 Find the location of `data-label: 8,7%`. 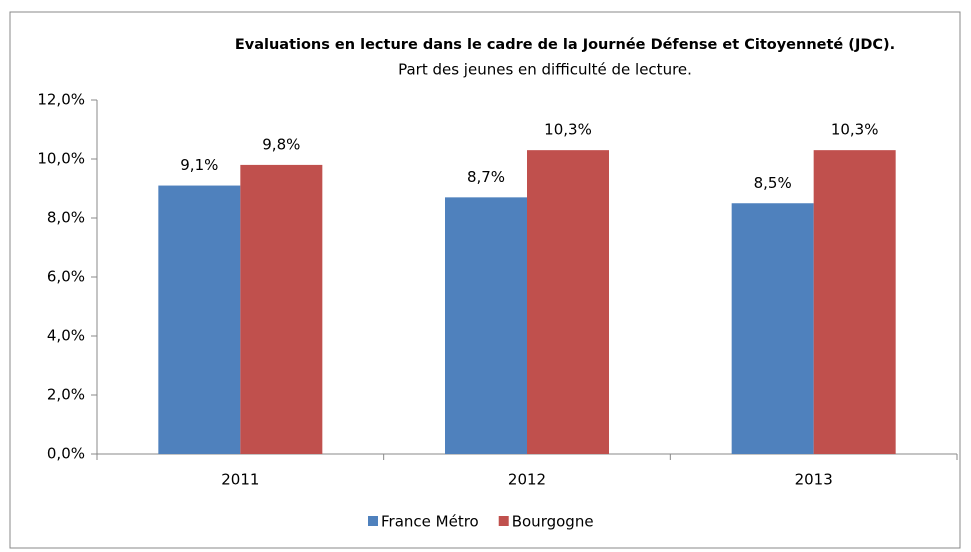

data-label: 8,7% is located at coordinates (486, 177).